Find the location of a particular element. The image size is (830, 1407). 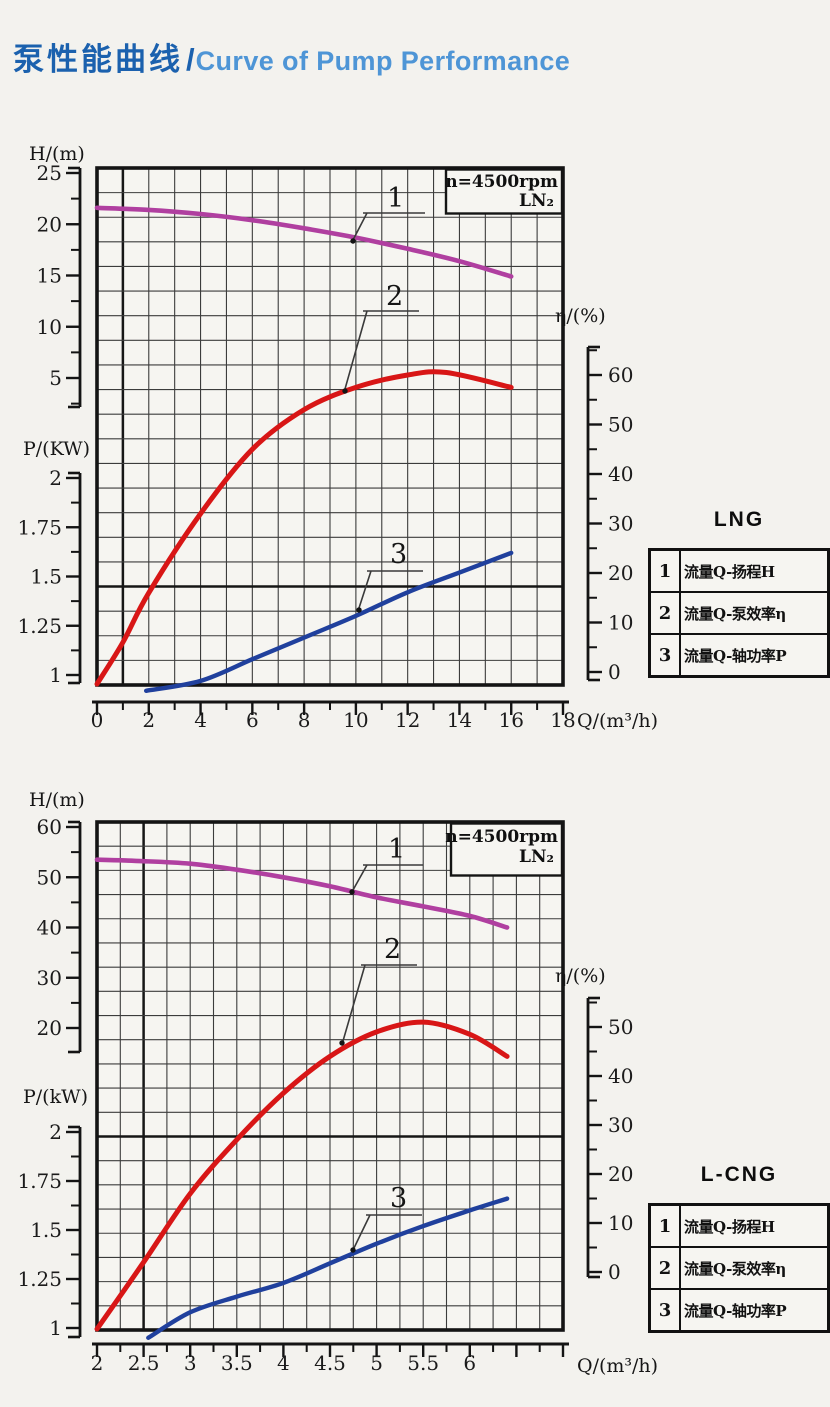

p-axis-title: P/(kW) is located at coordinates (55, 1097).